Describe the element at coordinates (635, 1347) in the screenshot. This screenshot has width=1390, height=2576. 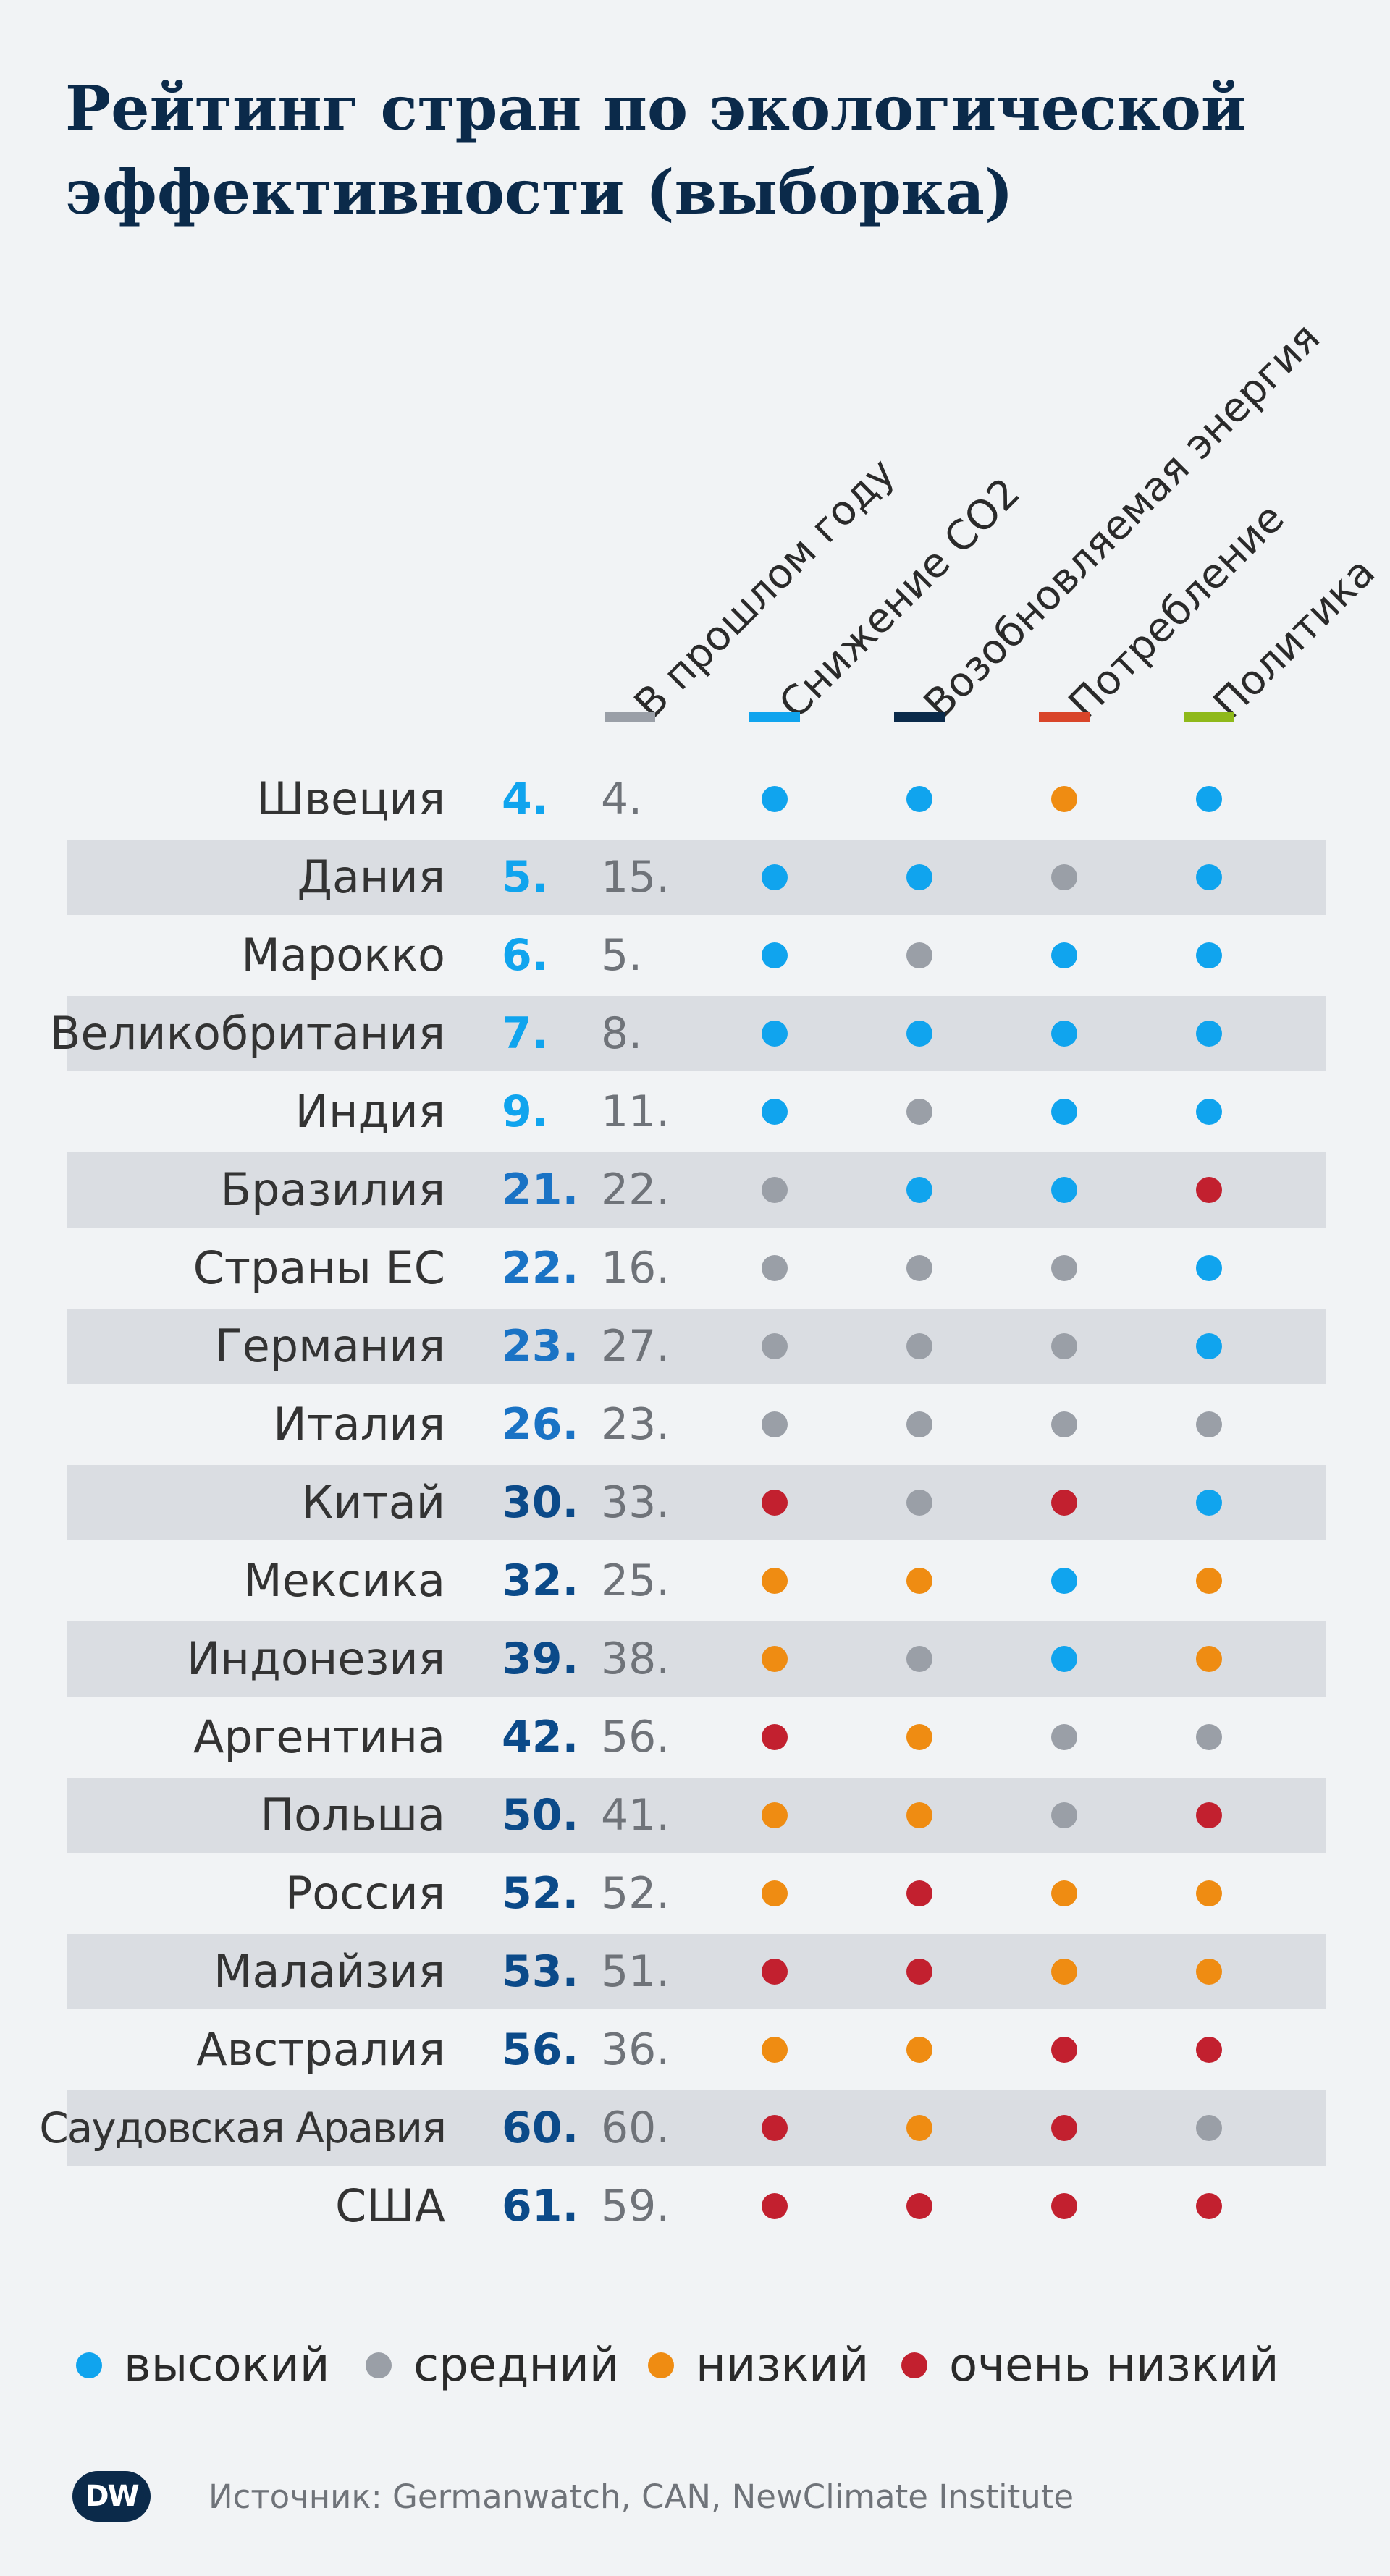
I see `previous-rank: 27.` at that location.